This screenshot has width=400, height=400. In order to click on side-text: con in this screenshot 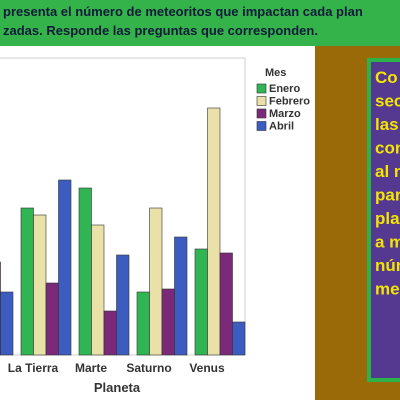, I will do `click(387, 148)`.